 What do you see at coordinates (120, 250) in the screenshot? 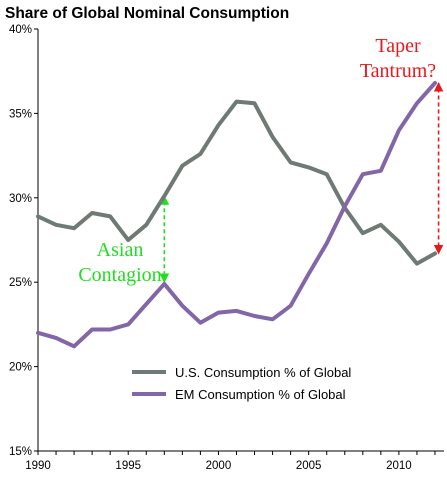
I see `annotation-label: Asian` at bounding box center [120, 250].